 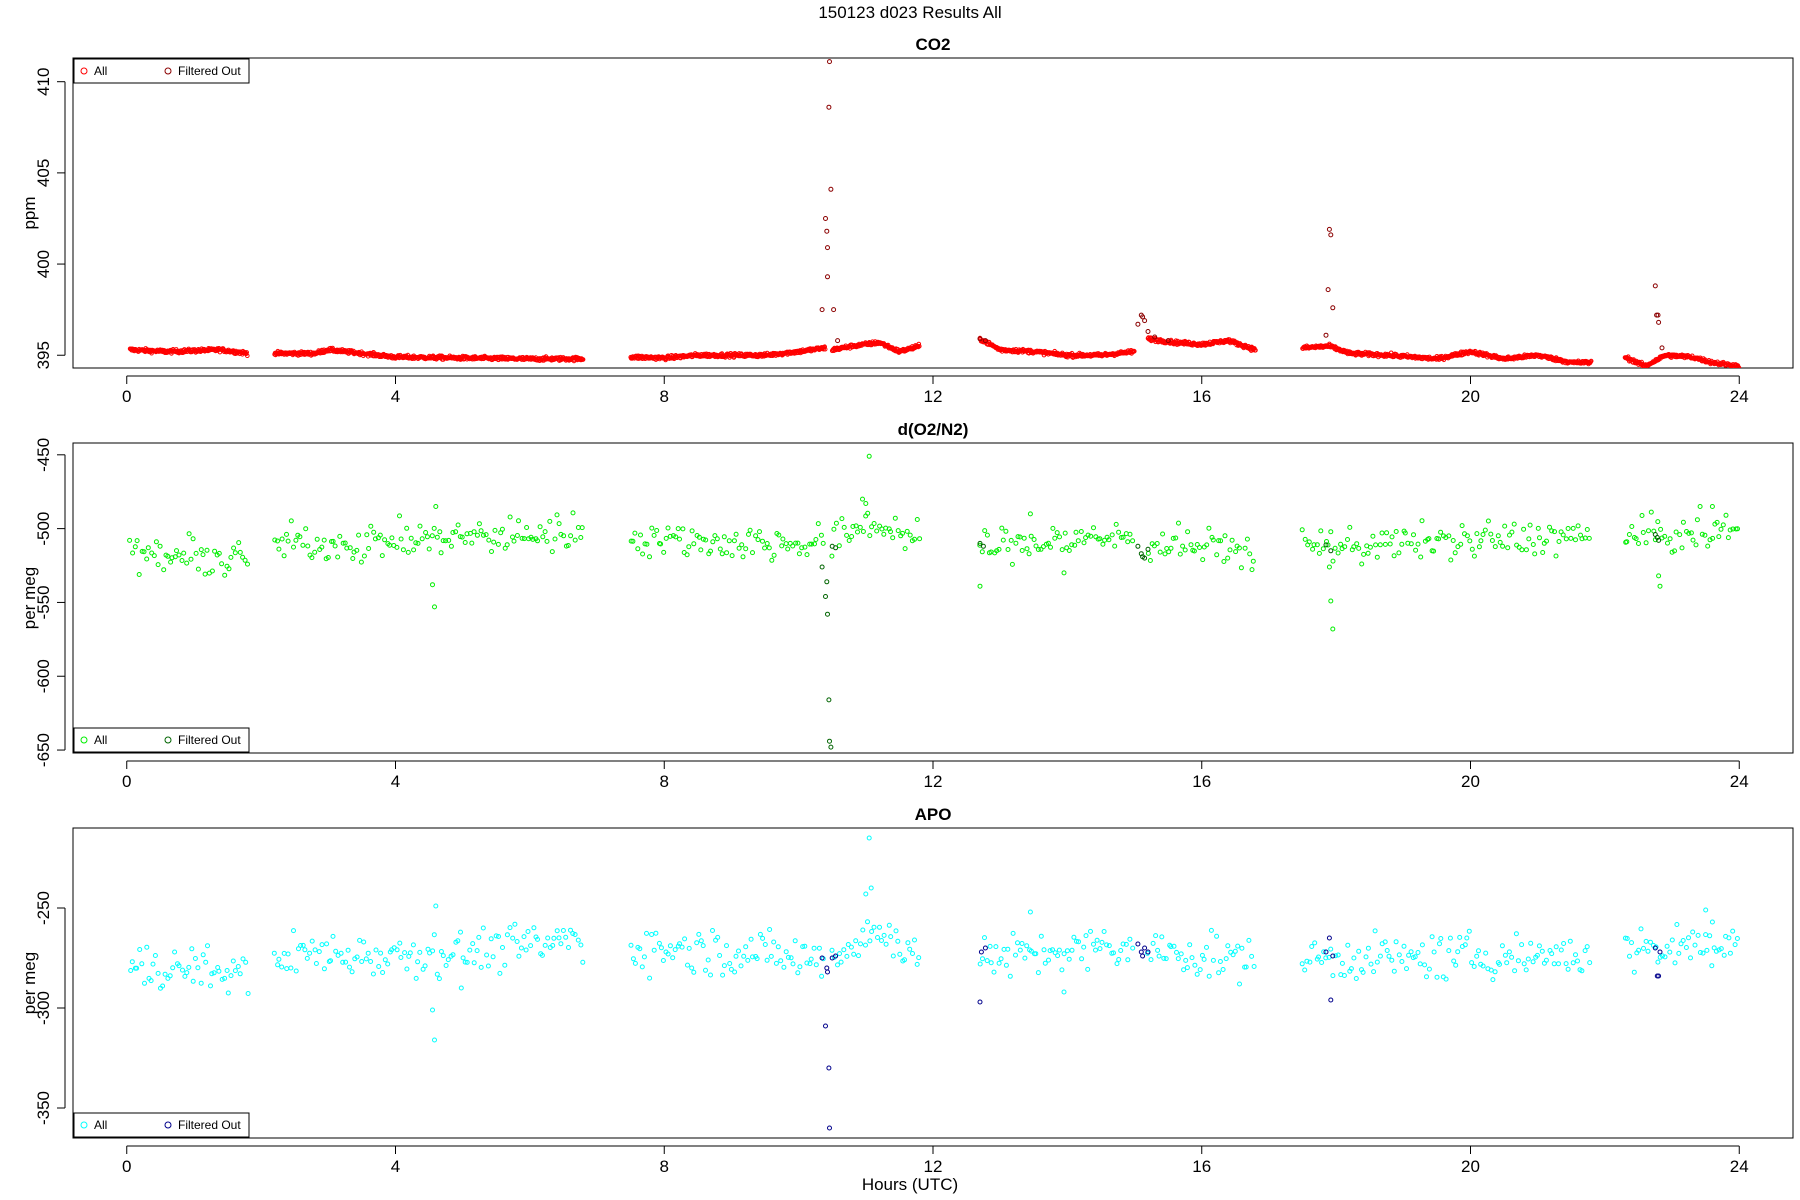 What do you see at coordinates (395, 1166) in the screenshot?
I see `x-tick-label: 4` at bounding box center [395, 1166].